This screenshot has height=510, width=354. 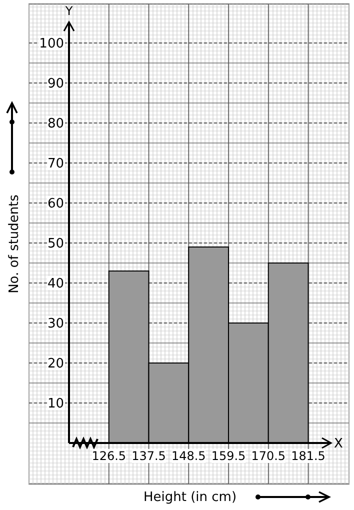 I want to click on x-axis-title: Height (in cm), so click(x=190, y=497).